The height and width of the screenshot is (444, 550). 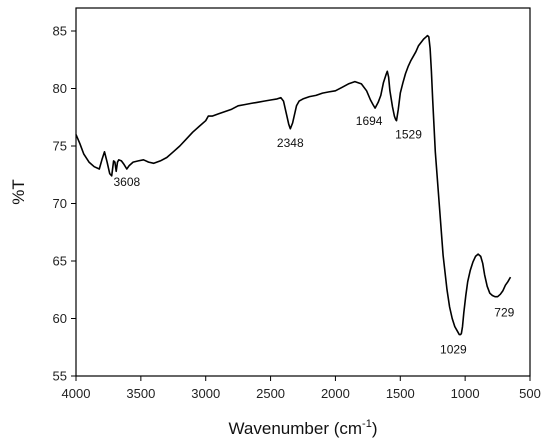 What do you see at coordinates (76, 393) in the screenshot?
I see `x-tick-label: 4000` at bounding box center [76, 393].